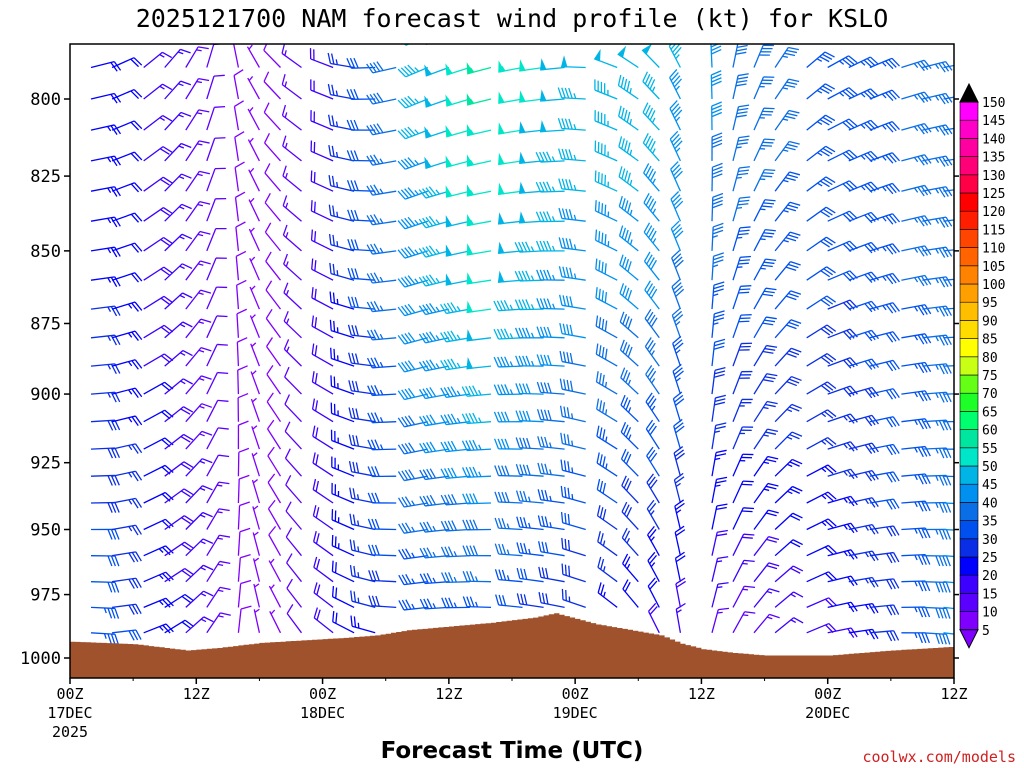 Image resolution: width=1024 pixels, height=768 pixels. What do you see at coordinates (512, 645) in the screenshot?
I see `terrain-surface` at bounding box center [512, 645].